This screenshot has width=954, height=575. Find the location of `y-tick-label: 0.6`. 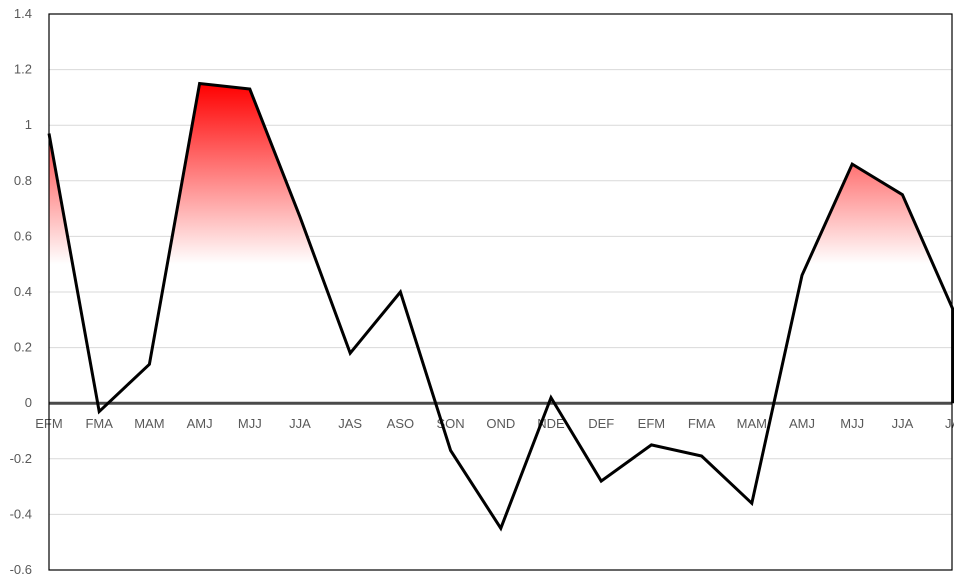

y-tick-label: 0.6 is located at coordinates (23, 235).